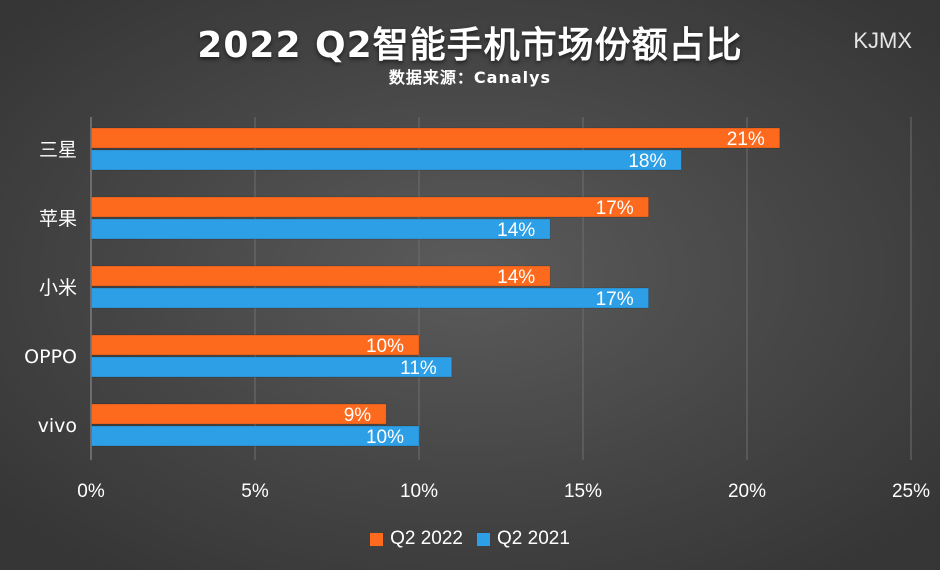  What do you see at coordinates (58, 150) in the screenshot?
I see `category-label-0: 三星` at bounding box center [58, 150].